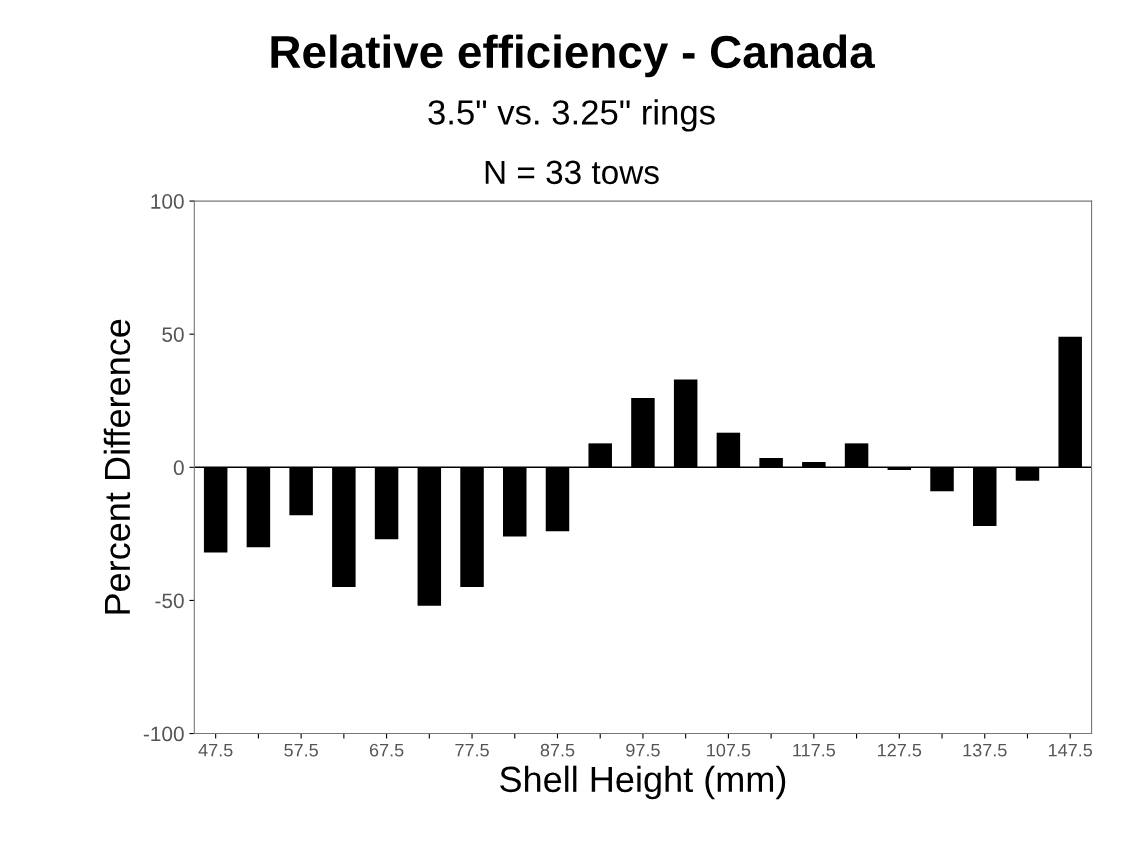  What do you see at coordinates (386, 750) in the screenshot?
I see `x-tick-label: 67.5` at bounding box center [386, 750].